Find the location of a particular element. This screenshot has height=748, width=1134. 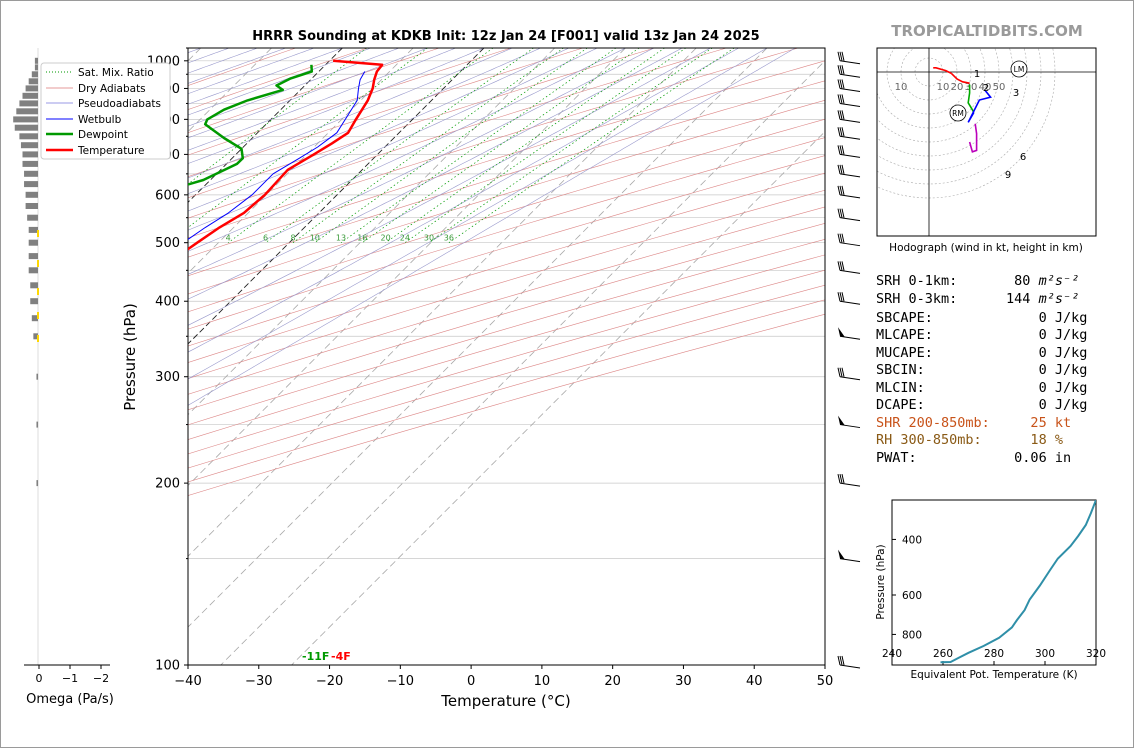

theta-y-axis-label: Pressure (hPa) is located at coordinates (881, 581).